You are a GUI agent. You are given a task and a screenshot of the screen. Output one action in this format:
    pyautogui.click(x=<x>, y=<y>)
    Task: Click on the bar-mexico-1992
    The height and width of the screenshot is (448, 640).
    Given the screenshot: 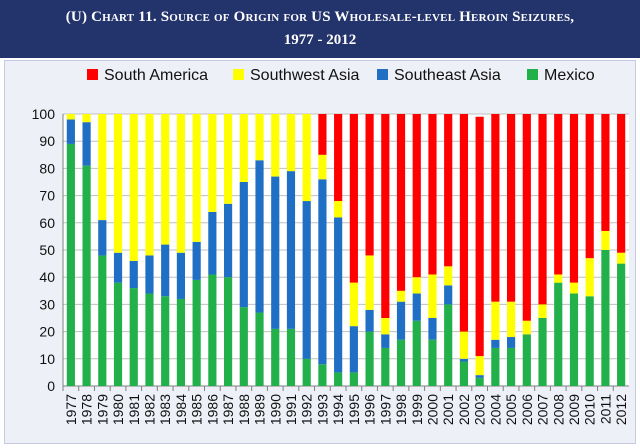 What is the action you would take?
    pyautogui.click(x=306, y=372)
    